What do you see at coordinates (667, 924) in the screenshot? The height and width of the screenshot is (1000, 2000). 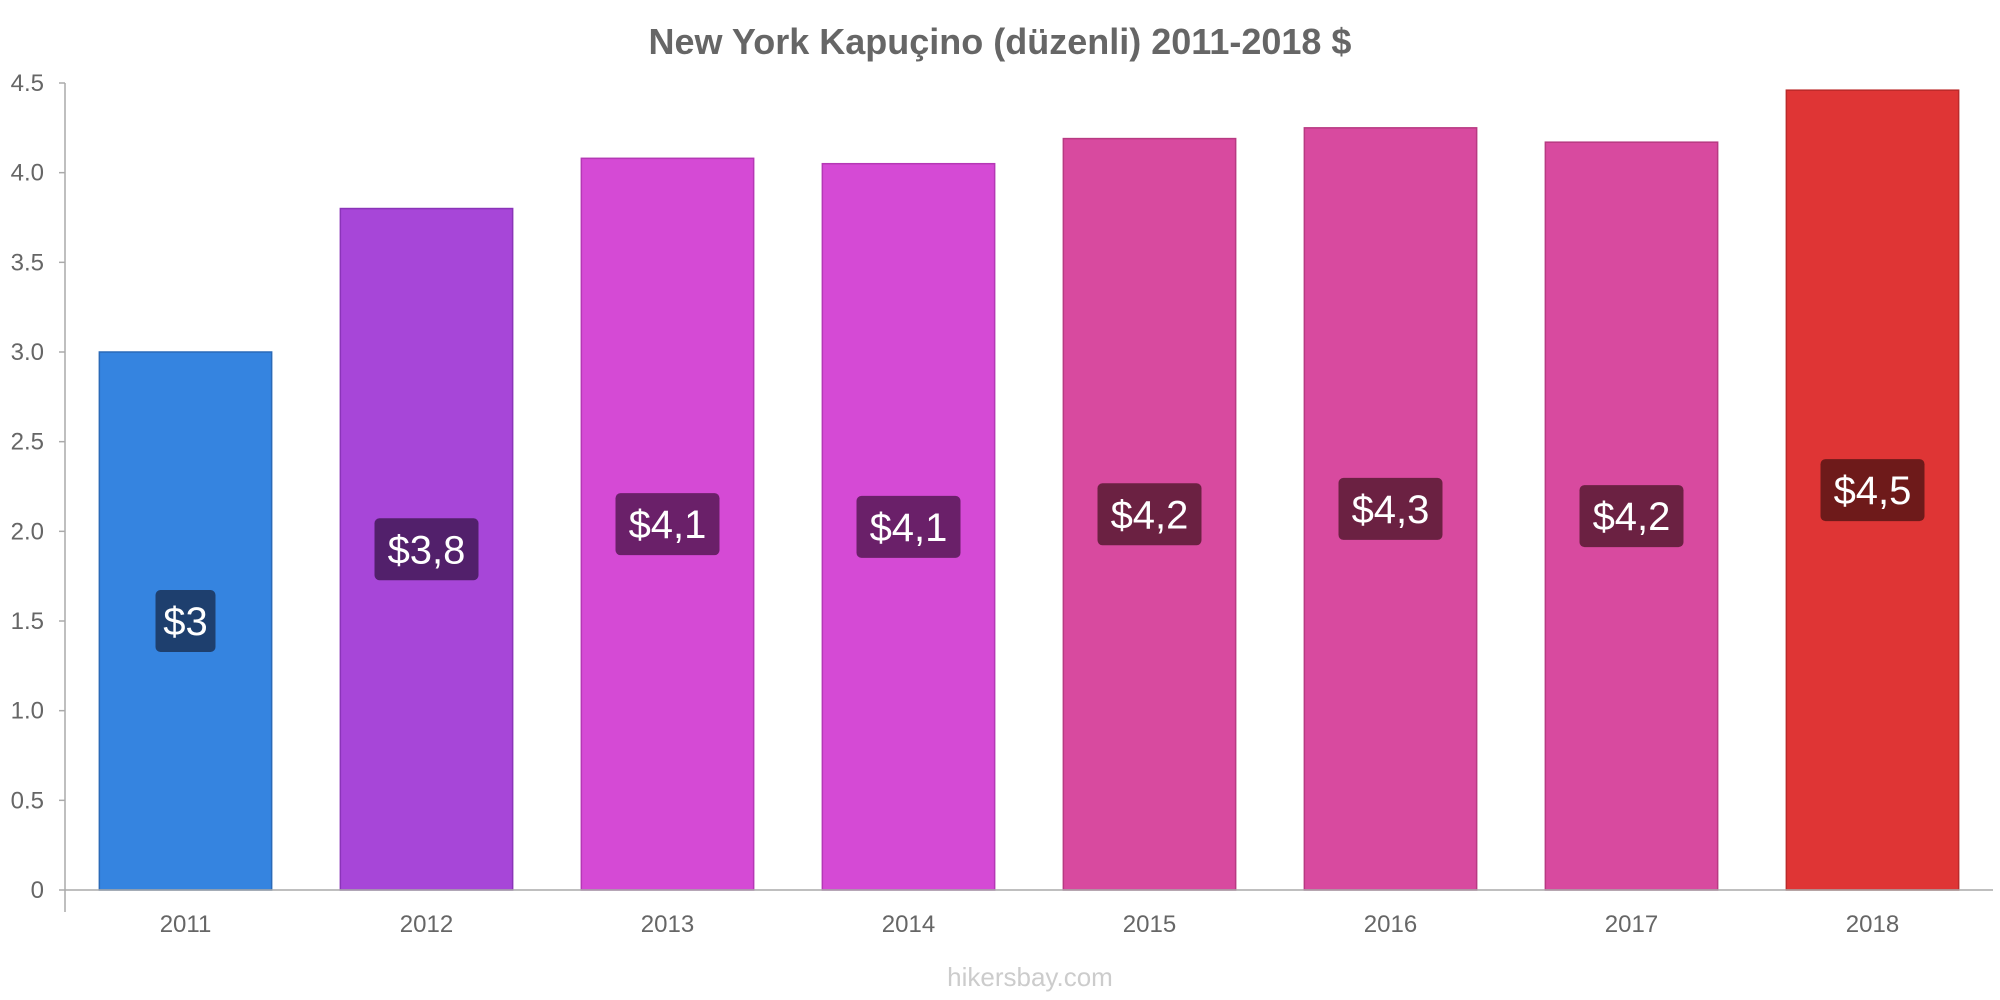 I see `x-tick-label: 2013` at bounding box center [667, 924].